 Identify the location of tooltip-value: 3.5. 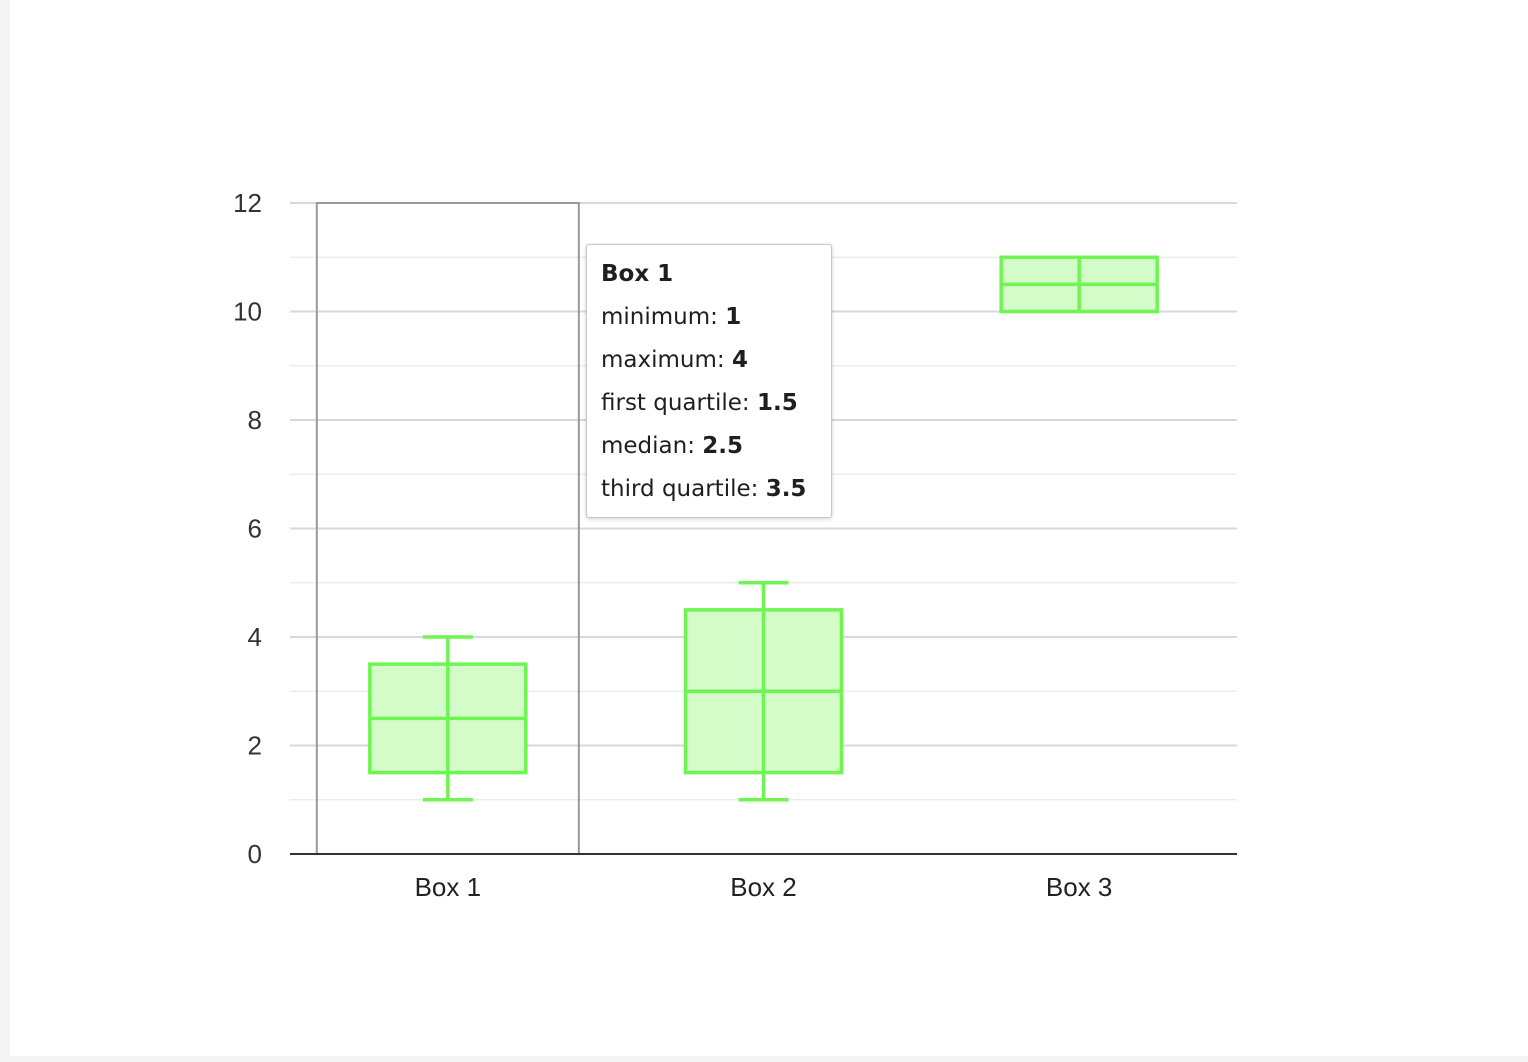
(786, 489).